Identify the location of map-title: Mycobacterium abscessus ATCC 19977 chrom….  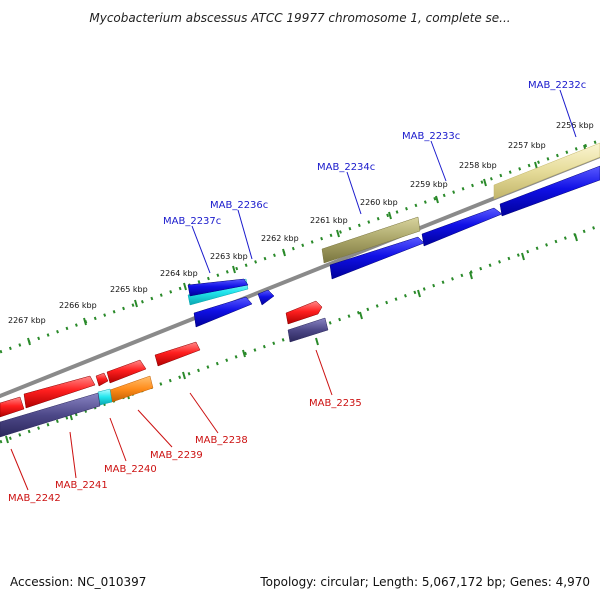
(299, 18).